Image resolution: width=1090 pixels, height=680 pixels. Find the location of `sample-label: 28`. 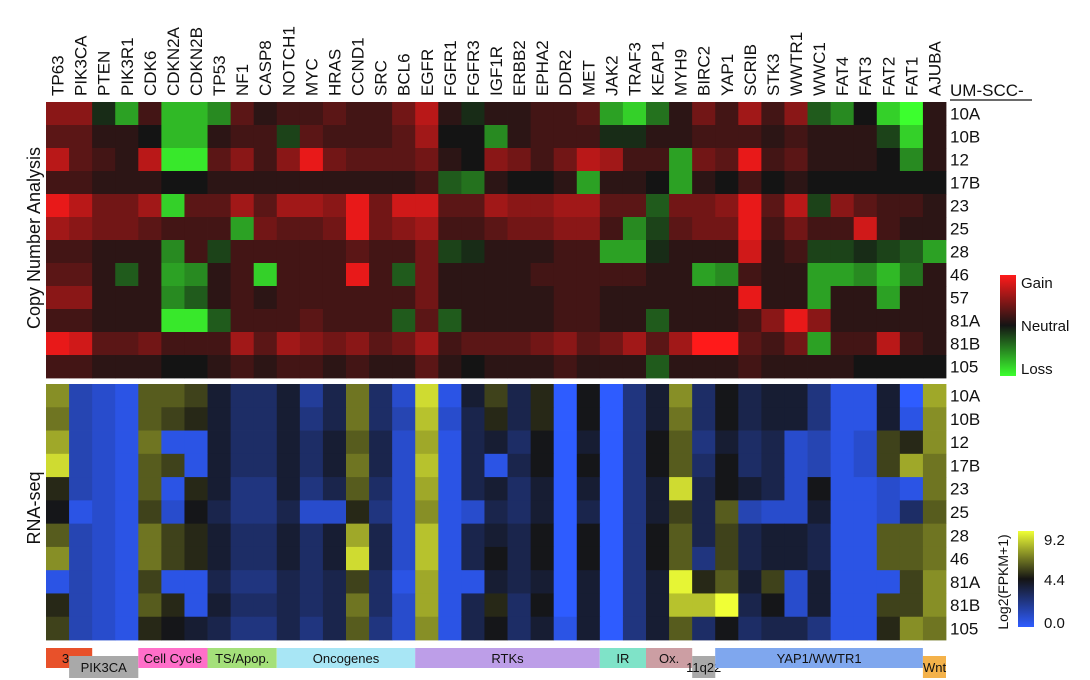

sample-label: 28 is located at coordinates (959, 252).